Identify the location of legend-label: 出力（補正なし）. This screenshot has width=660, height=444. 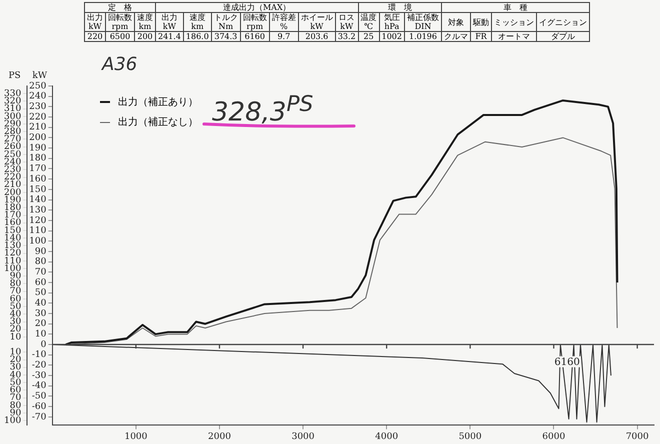
(158, 122).